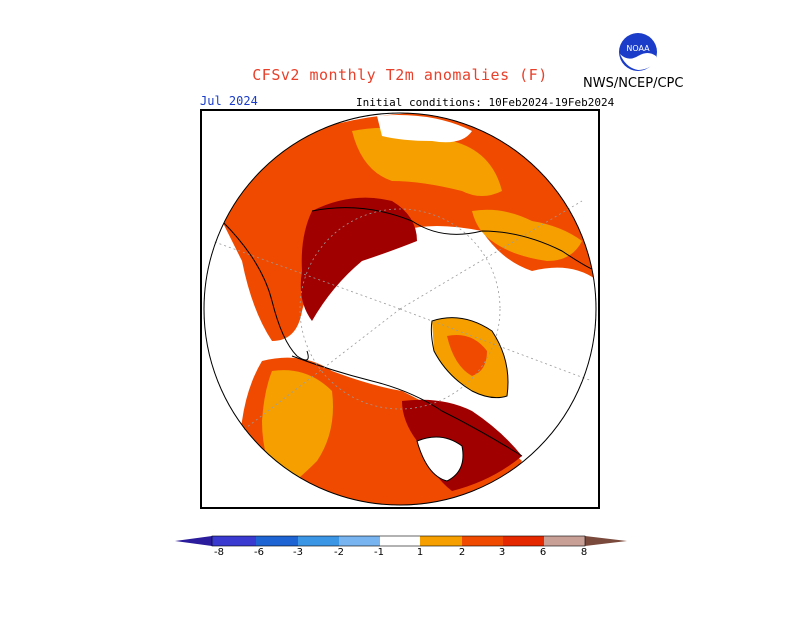 This screenshot has width=800, height=618. Describe the element at coordinates (358, 259) in the screenshot. I see `anomaly-region-asia-dark` at that location.